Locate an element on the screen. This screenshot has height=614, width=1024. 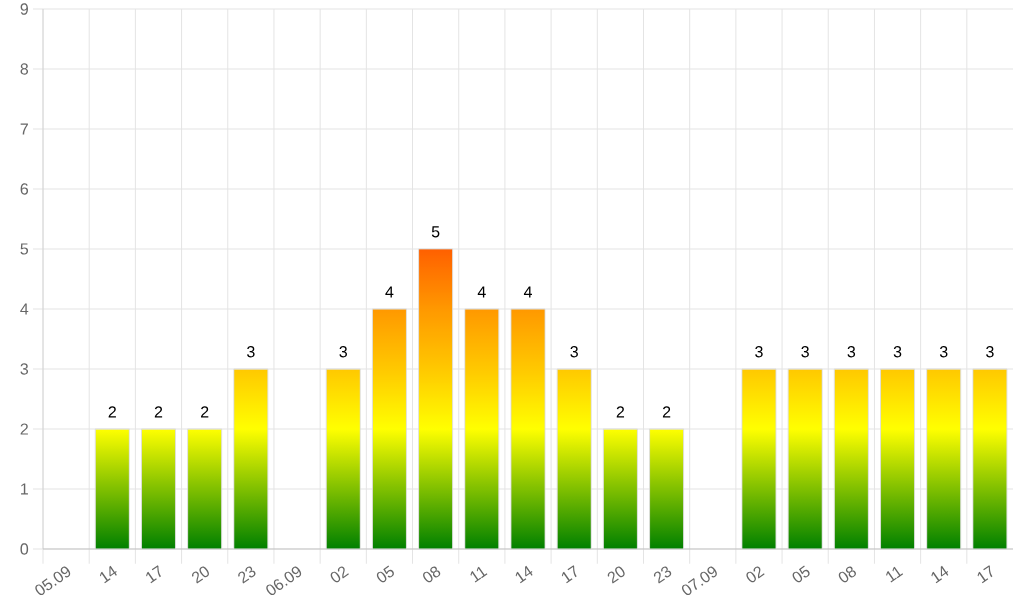
y-tick-label: 6 is located at coordinates (24, 189).